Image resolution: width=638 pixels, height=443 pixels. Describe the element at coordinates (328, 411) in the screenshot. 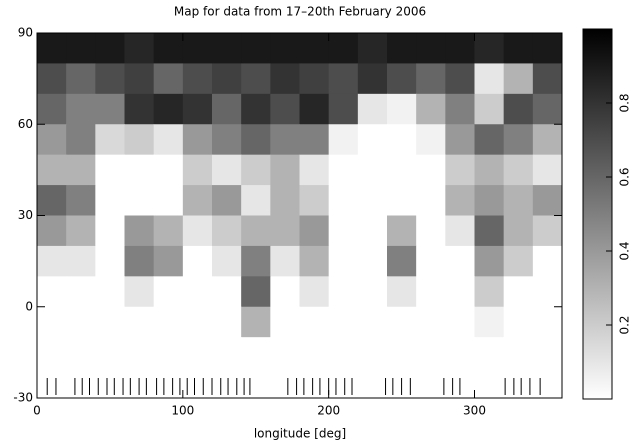

I see `x-tick-label: 200` at that location.